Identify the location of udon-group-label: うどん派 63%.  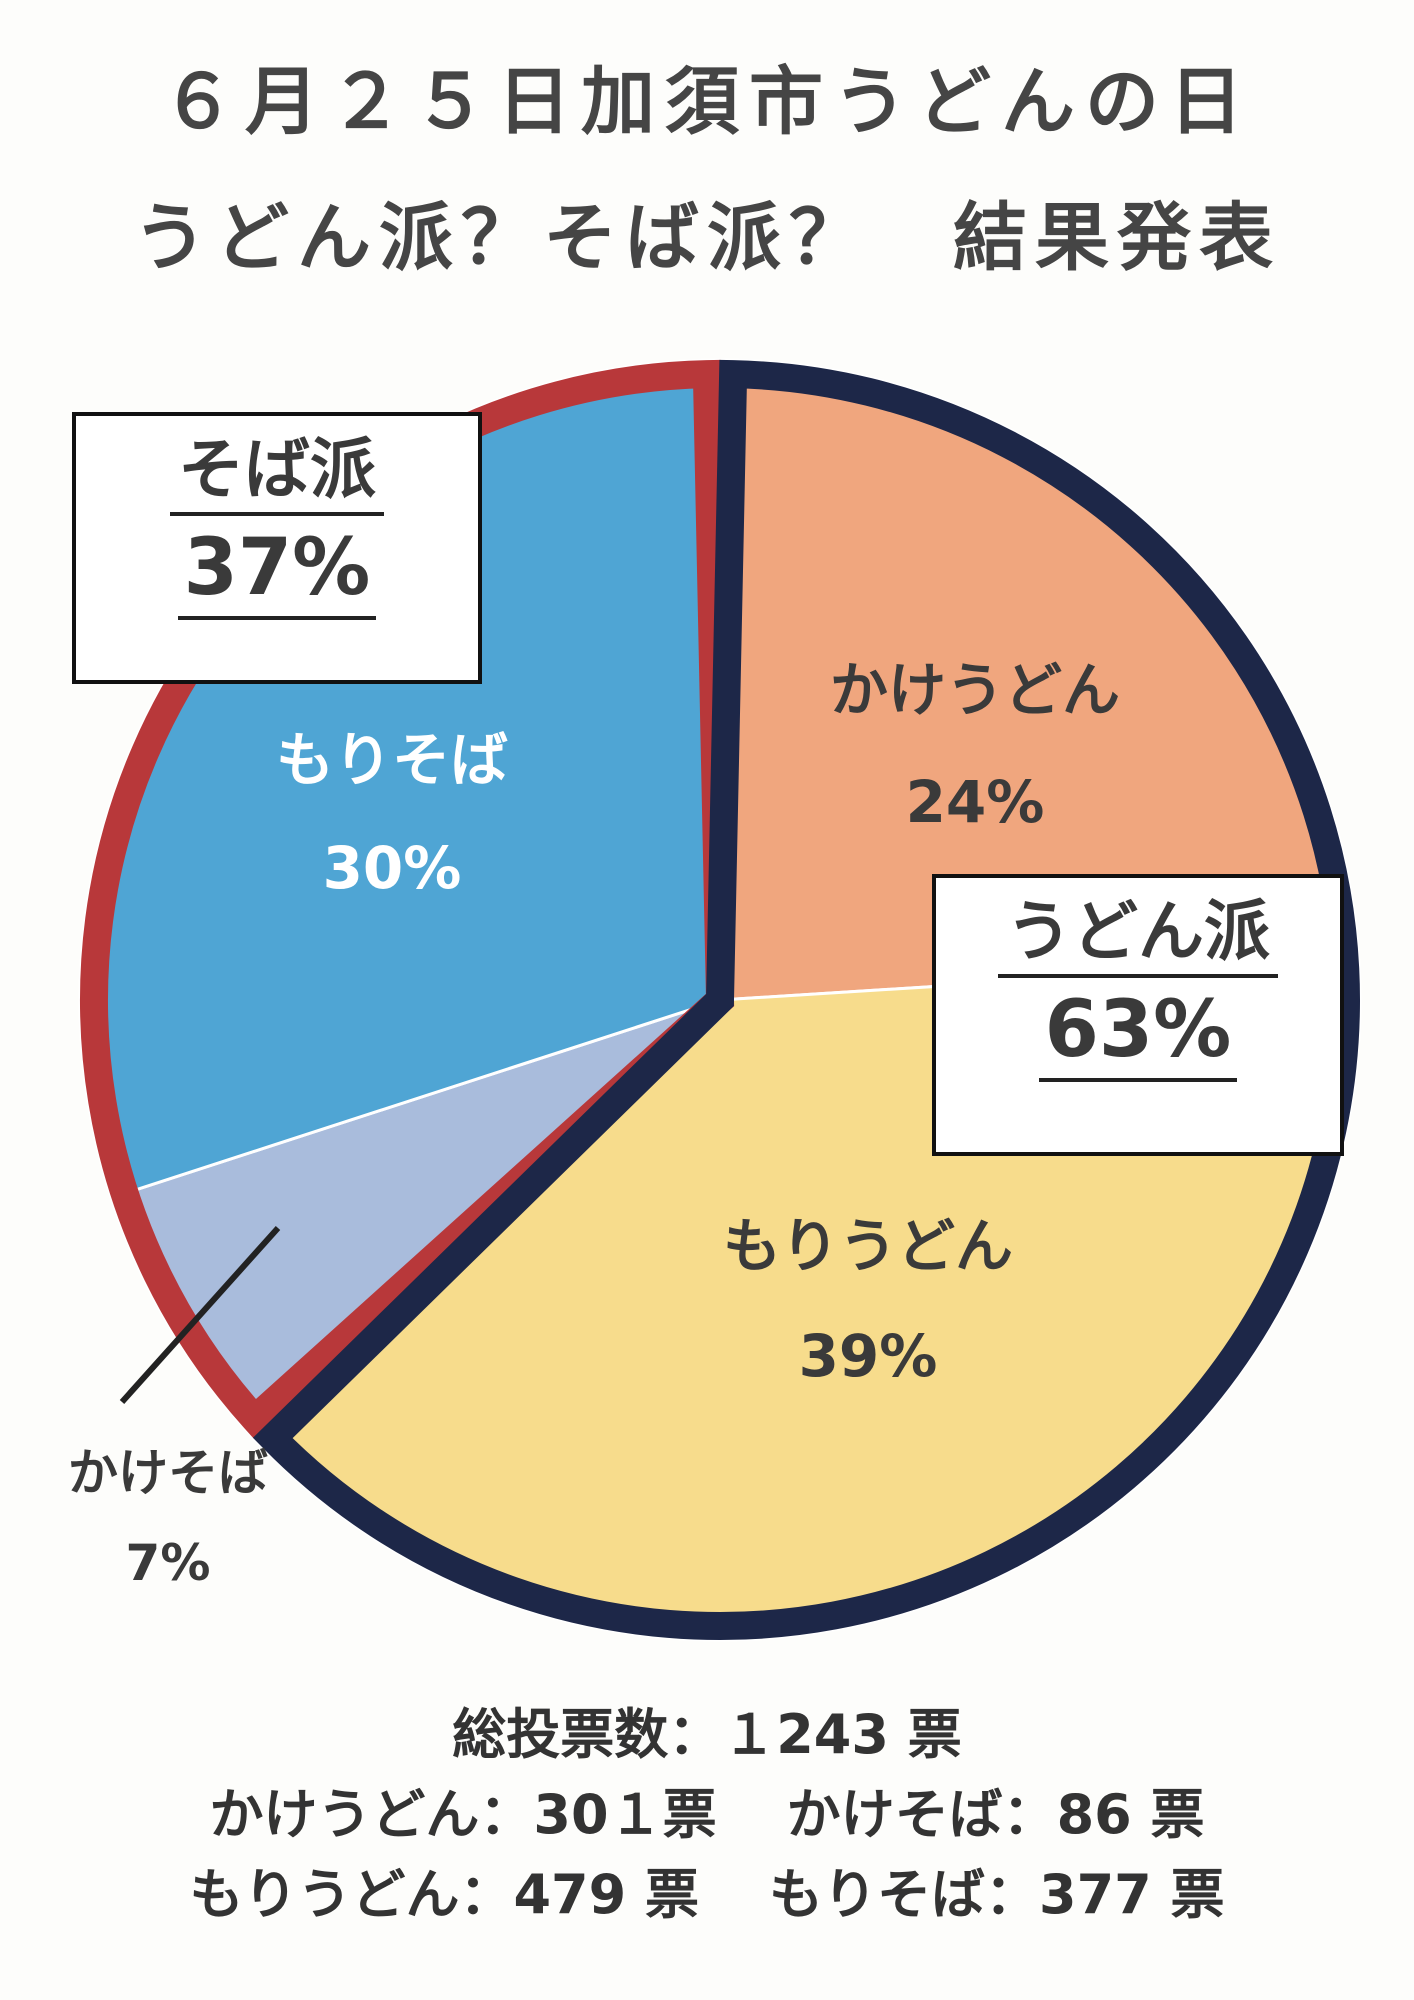
(1138, 1015).